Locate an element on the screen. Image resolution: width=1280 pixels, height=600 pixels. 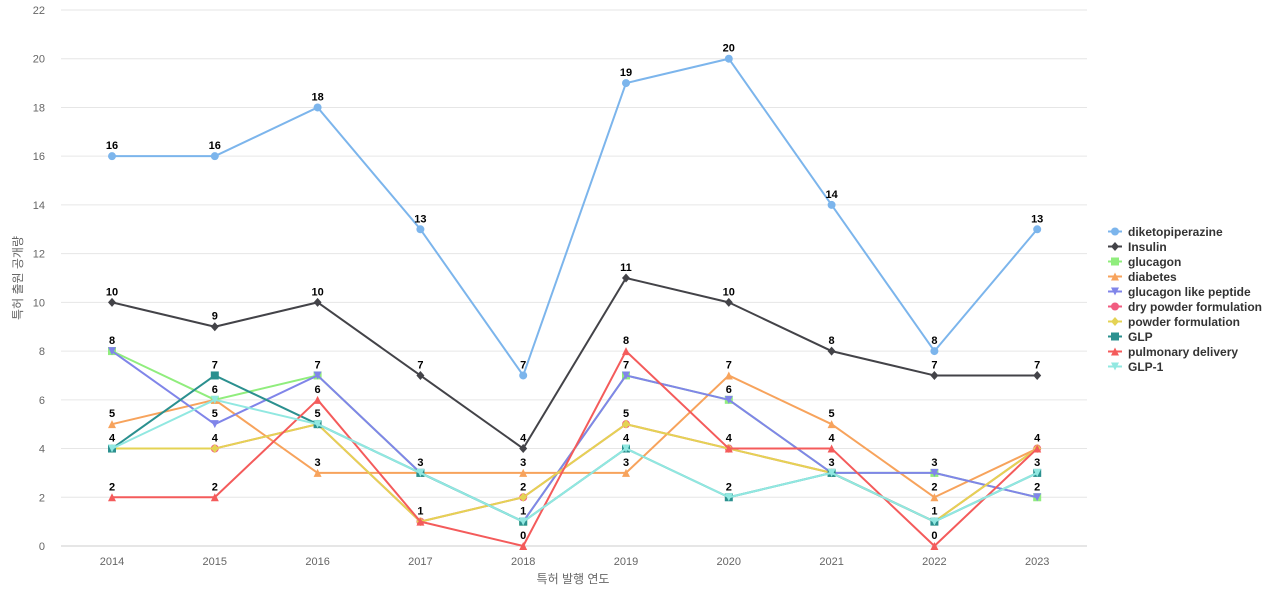
legend-item: GLP is located at coordinates (1185, 336).